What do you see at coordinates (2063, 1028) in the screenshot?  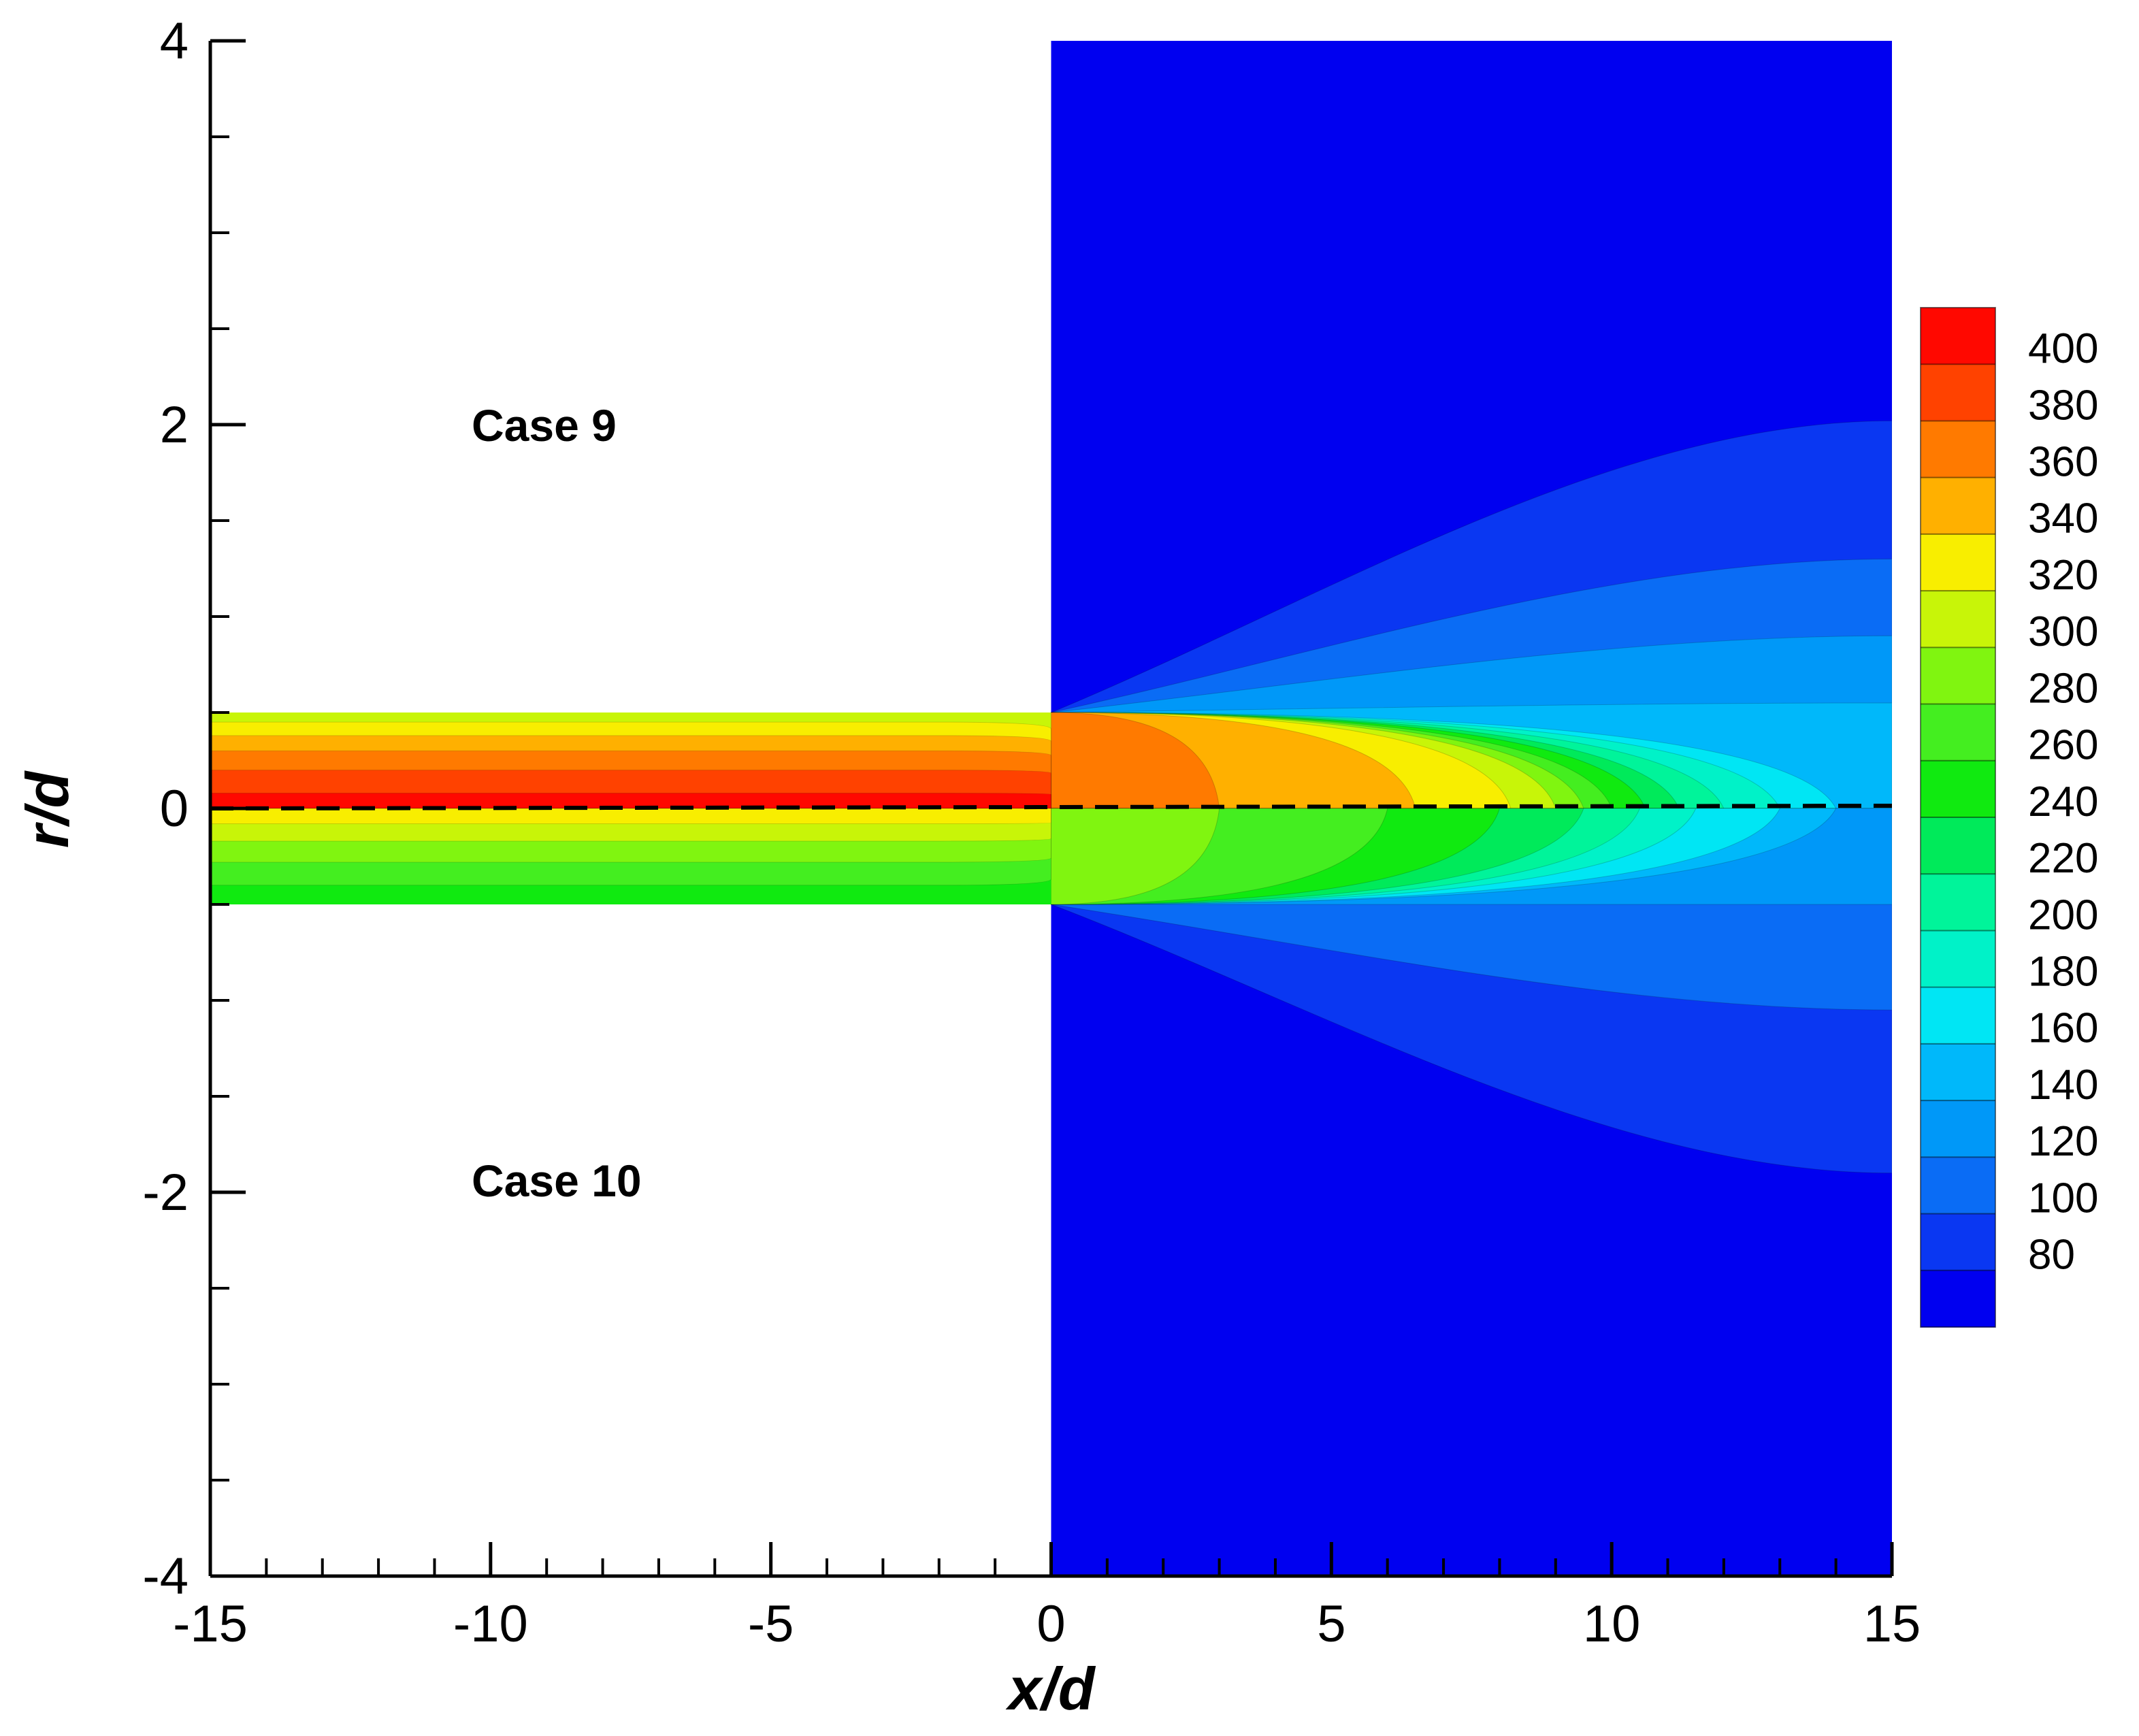 I see `colorbar-label: 160` at bounding box center [2063, 1028].